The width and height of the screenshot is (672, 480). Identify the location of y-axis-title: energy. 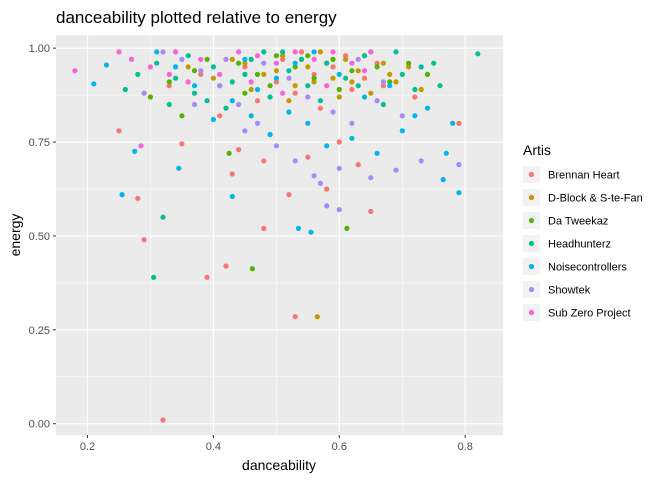
(15, 235).